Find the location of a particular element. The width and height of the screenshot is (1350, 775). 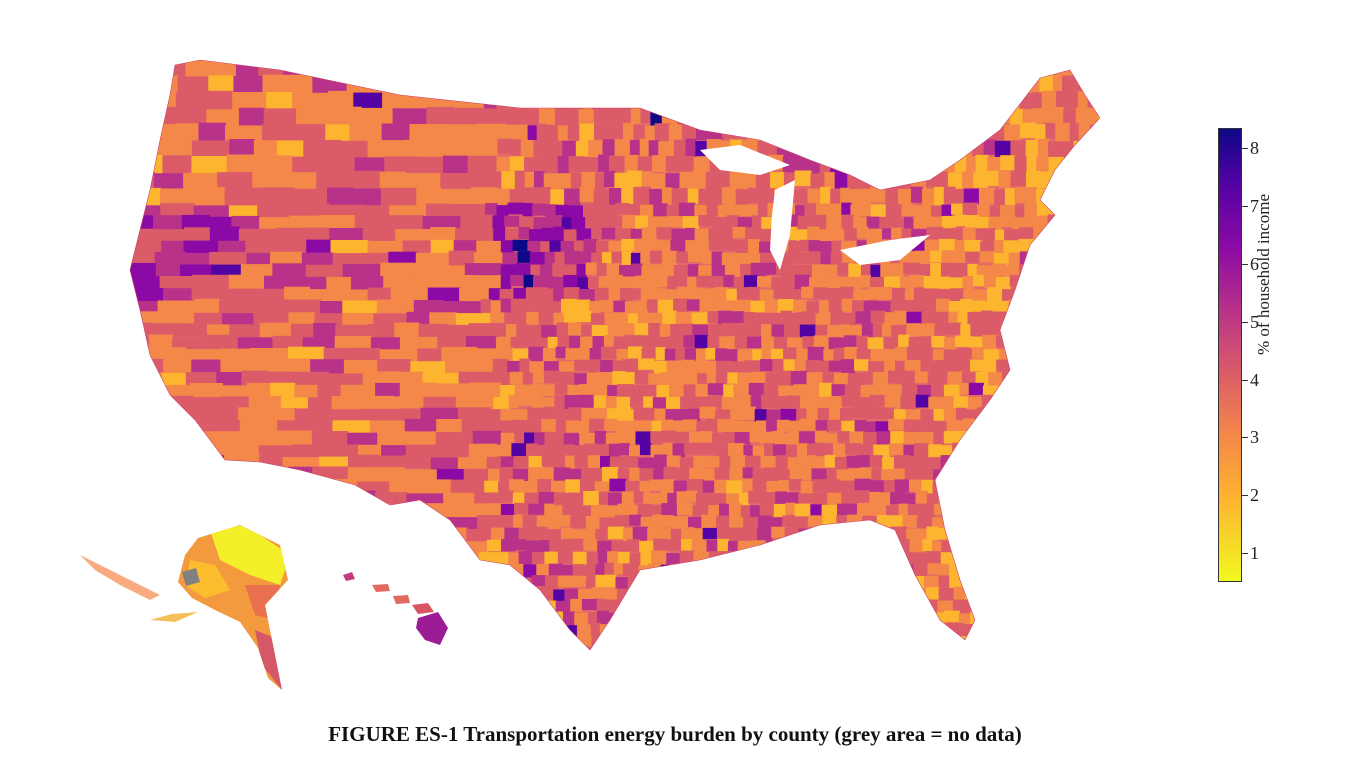

colorbar-tick-label: 2 is located at coordinates (1254, 495).